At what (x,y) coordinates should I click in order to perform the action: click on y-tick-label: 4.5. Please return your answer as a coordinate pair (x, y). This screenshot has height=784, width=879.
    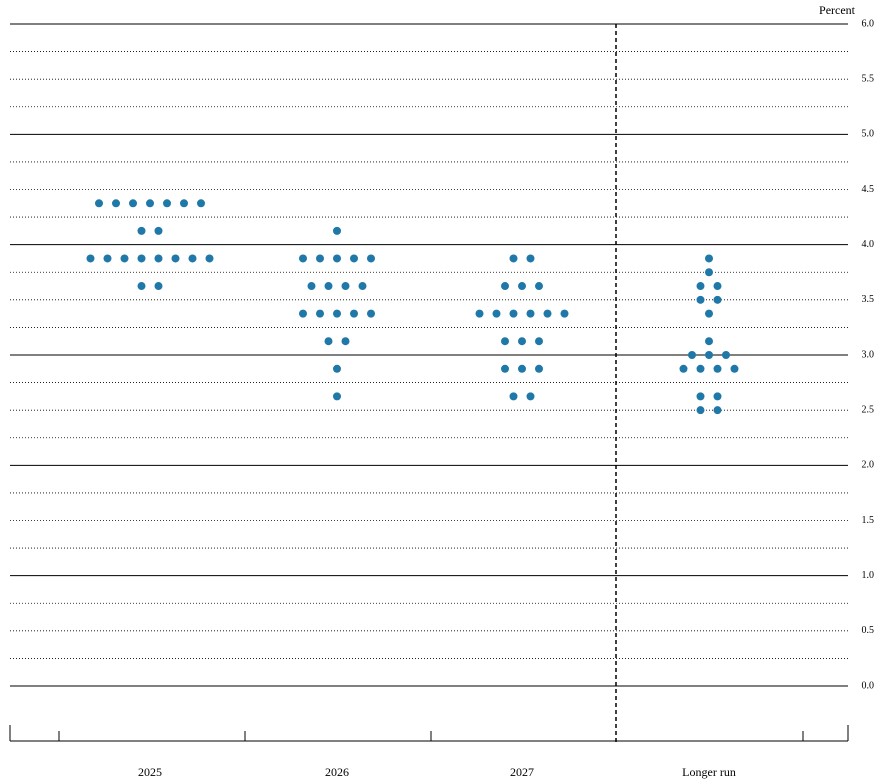
    Looking at the image, I should click on (868, 189).